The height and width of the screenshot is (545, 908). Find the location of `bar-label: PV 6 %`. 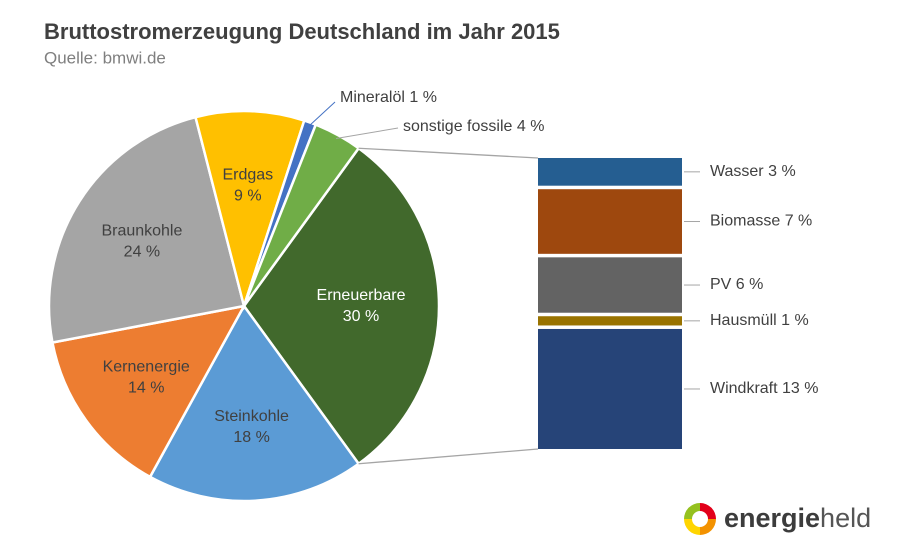

bar-label: PV 6 % is located at coordinates (736, 284).